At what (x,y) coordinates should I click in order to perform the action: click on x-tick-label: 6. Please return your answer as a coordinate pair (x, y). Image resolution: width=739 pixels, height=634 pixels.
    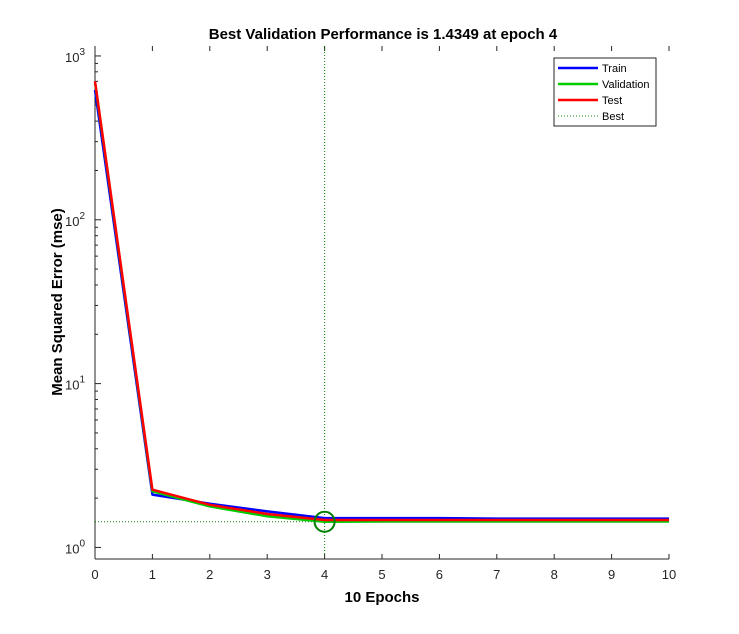
    Looking at the image, I should click on (439, 574).